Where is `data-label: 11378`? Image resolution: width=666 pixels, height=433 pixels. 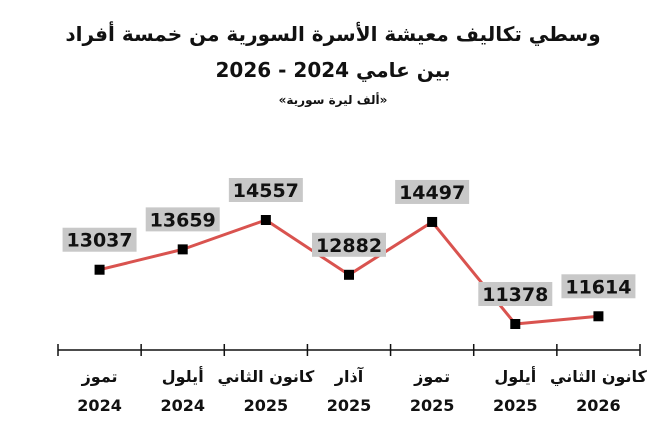
data-label: 11378 is located at coordinates (515, 294).